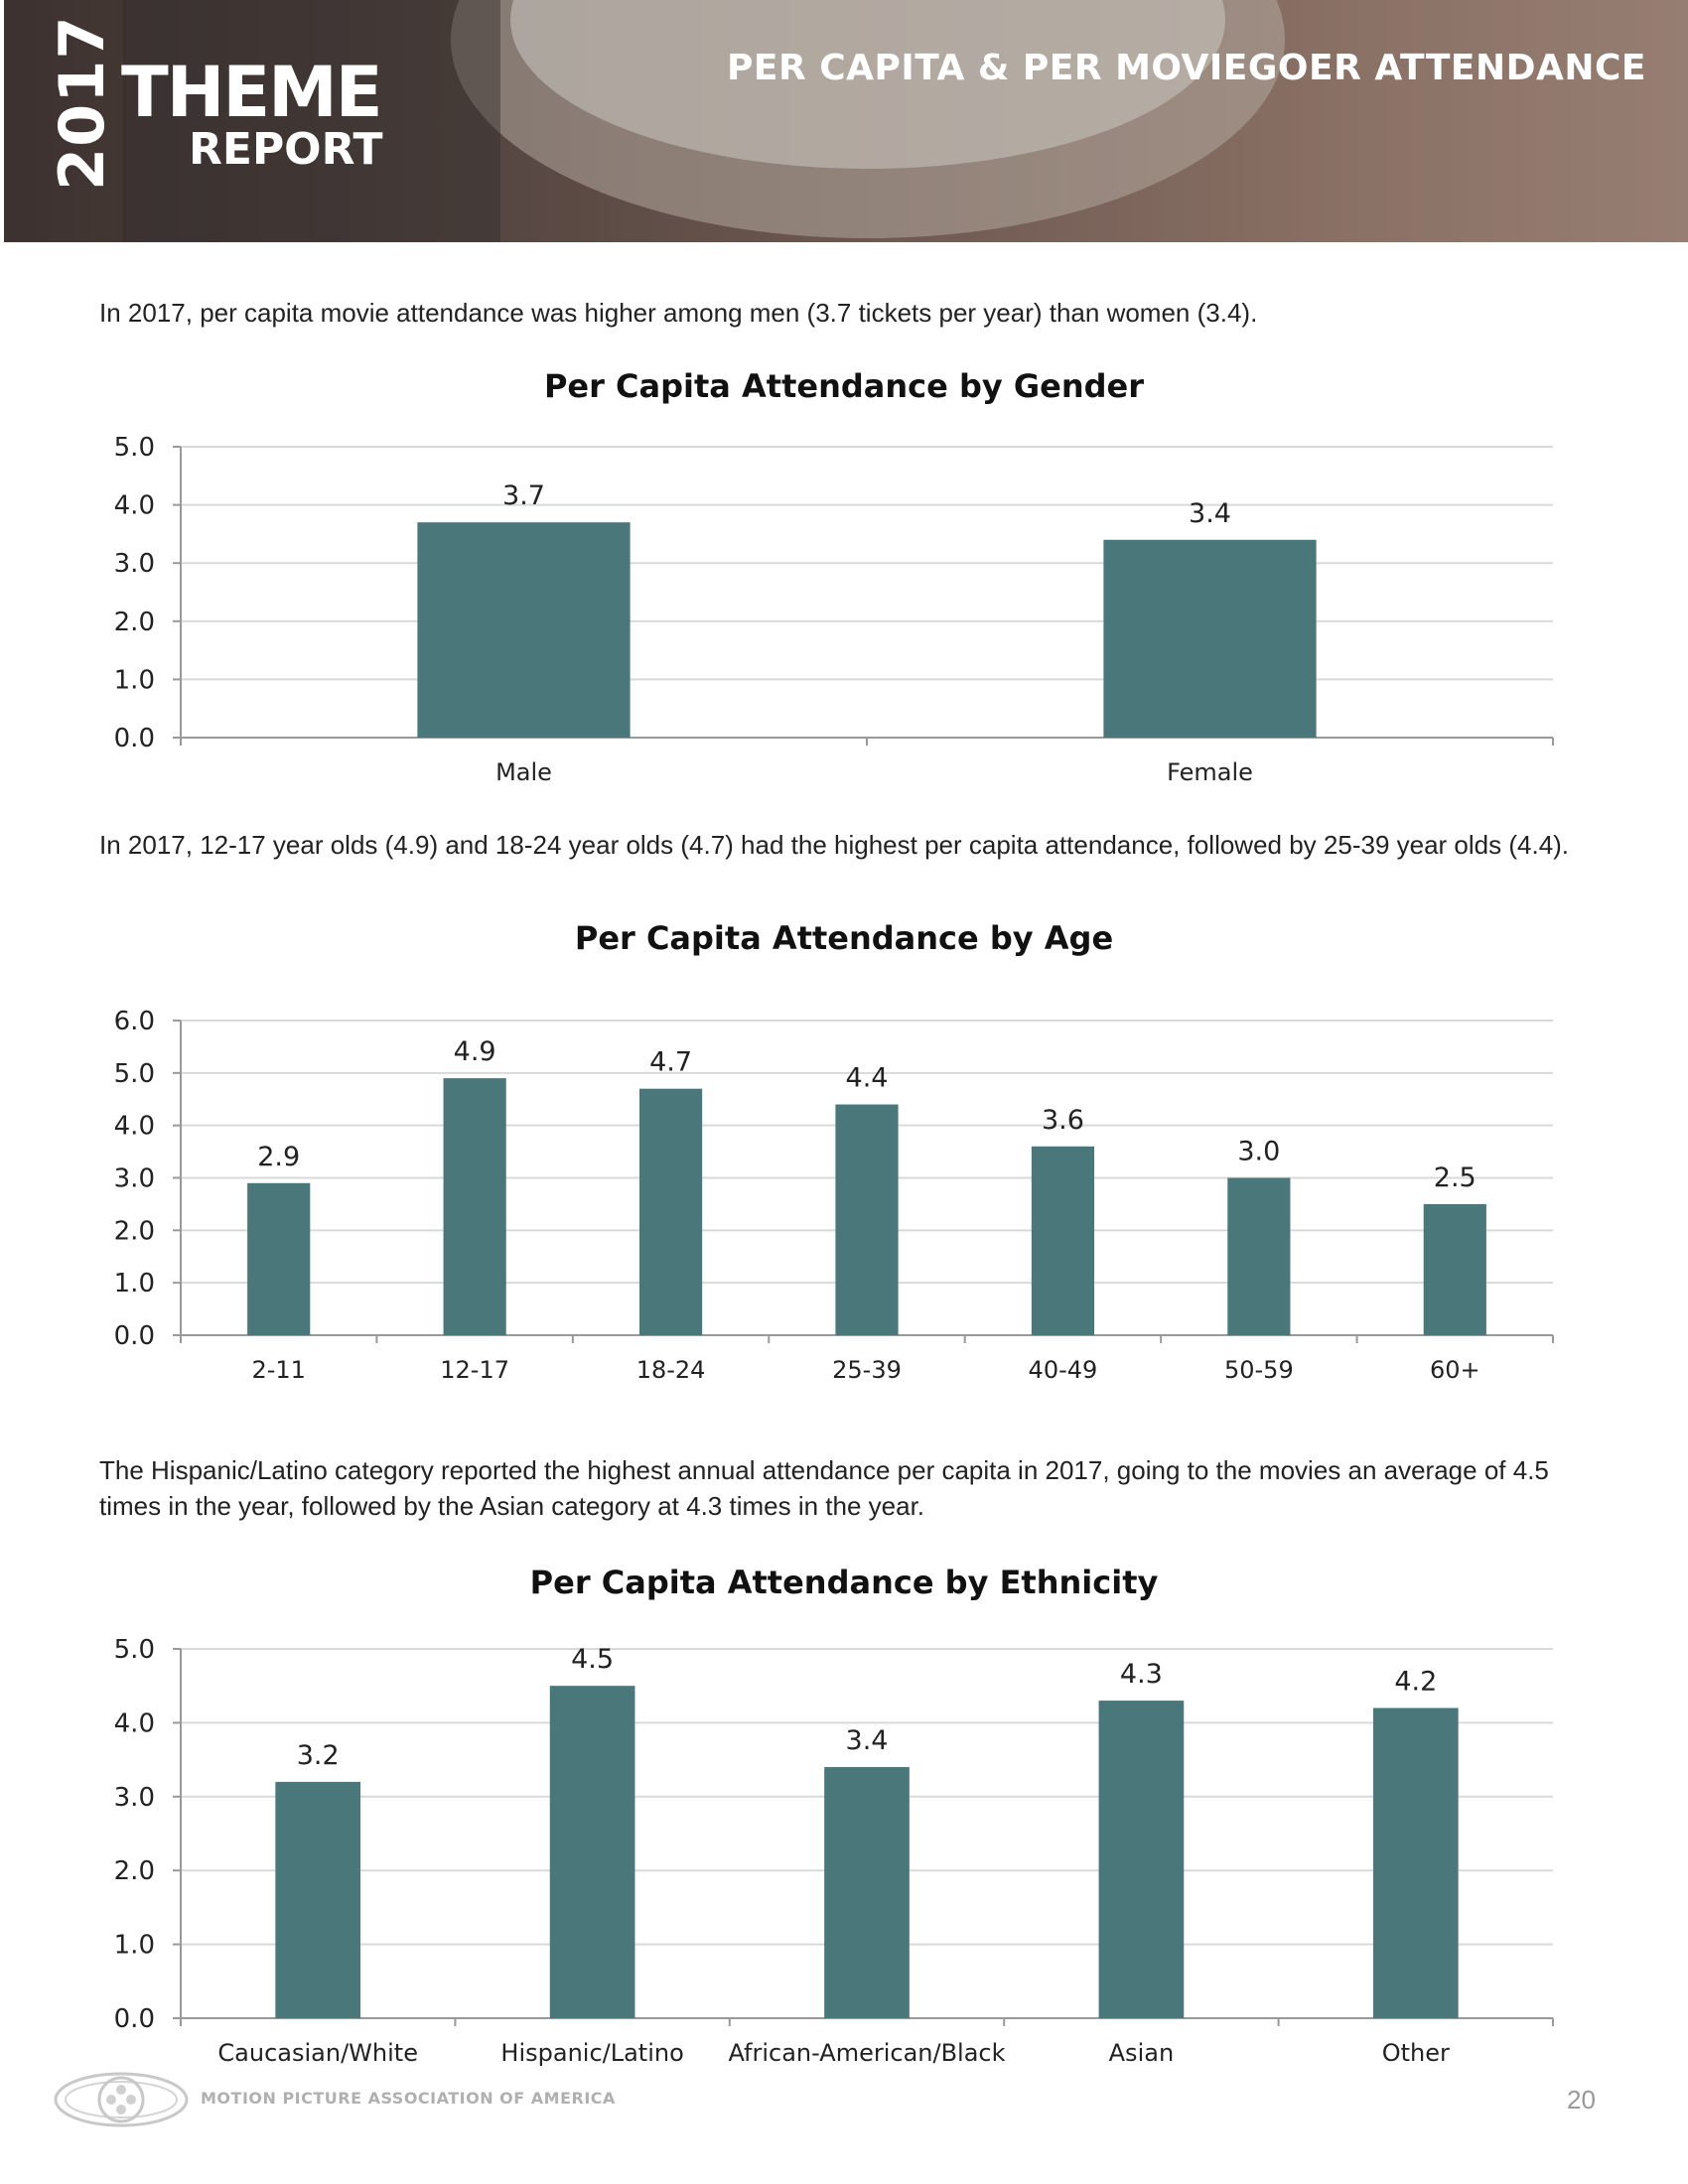 This screenshot has height=2184, width=1688. I want to click on x-tick-label: Other, so click(1416, 2053).